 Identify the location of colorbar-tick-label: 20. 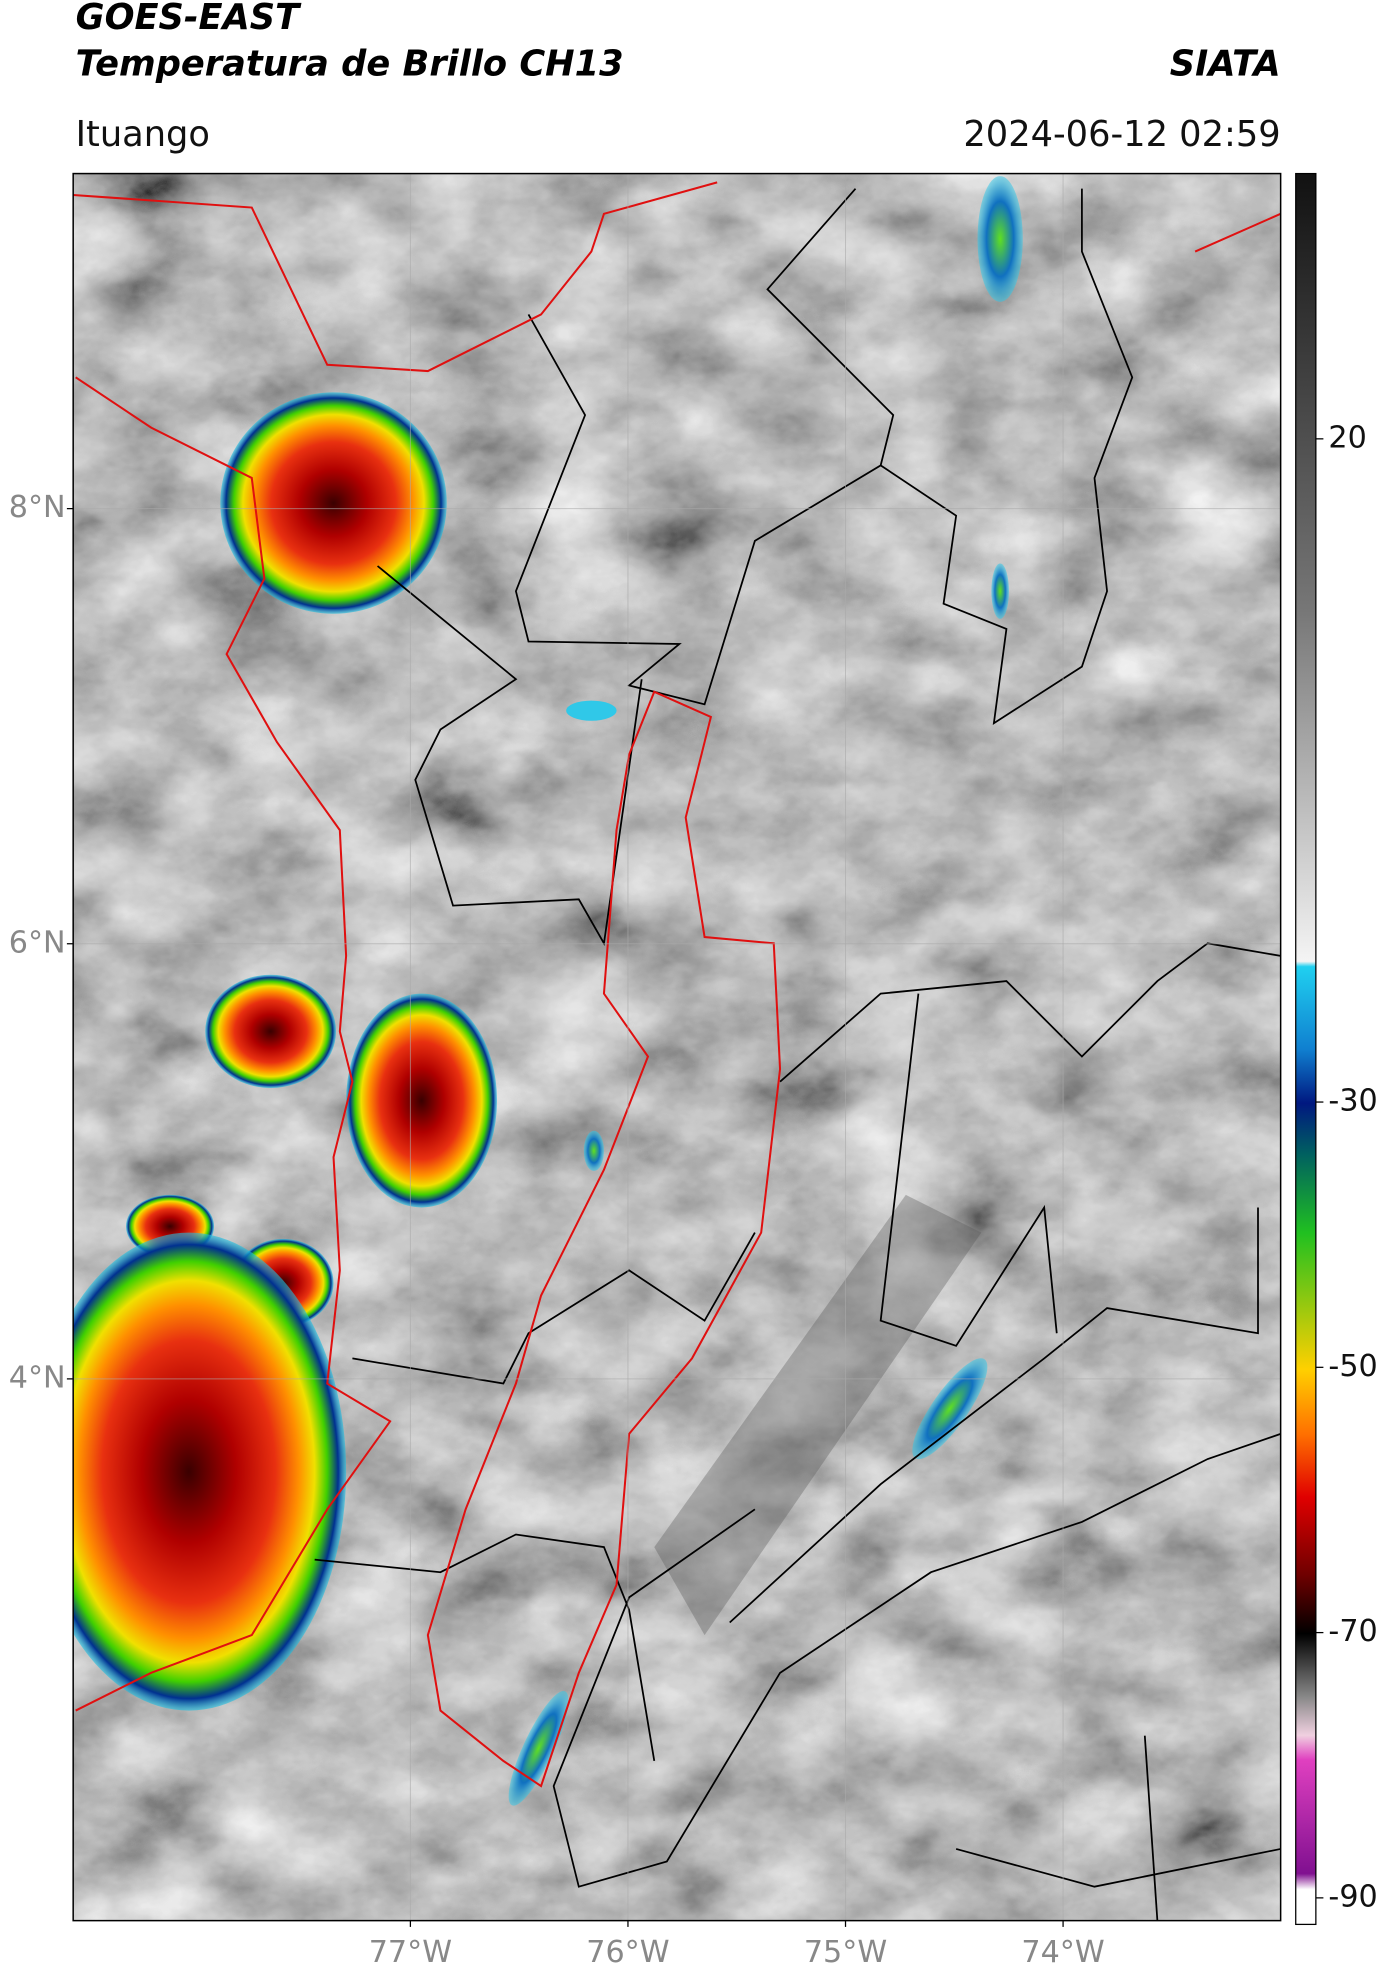
(1347, 437).